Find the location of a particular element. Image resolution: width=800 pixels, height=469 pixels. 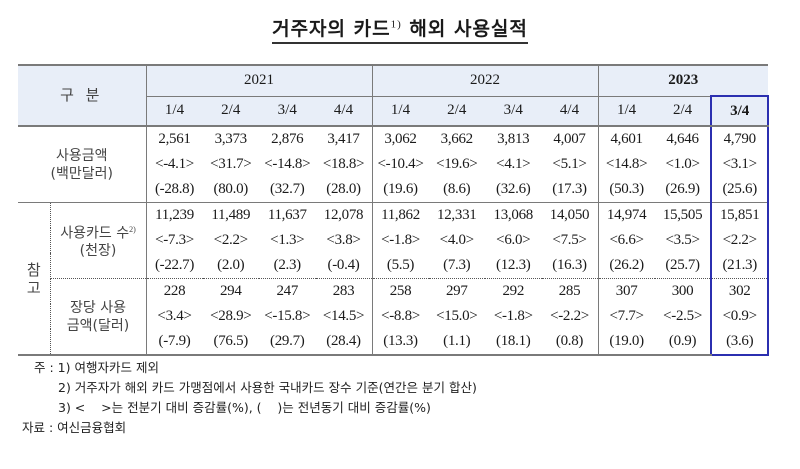

yoy-change-cell: (13.3) is located at coordinates (400, 342).